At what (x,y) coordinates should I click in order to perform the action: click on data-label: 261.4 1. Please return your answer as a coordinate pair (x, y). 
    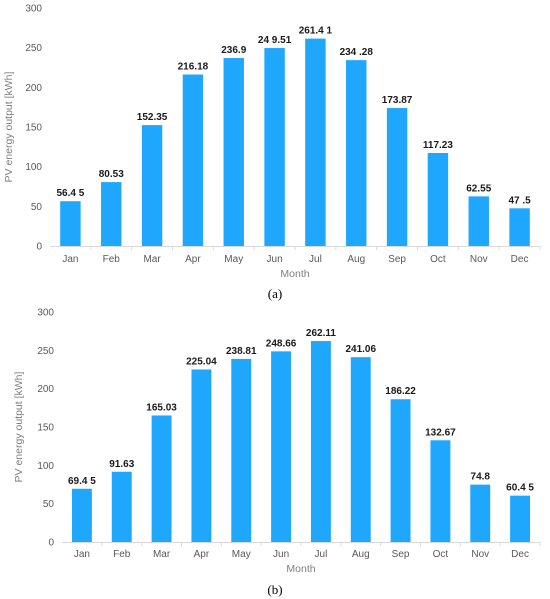
    Looking at the image, I should click on (316, 31).